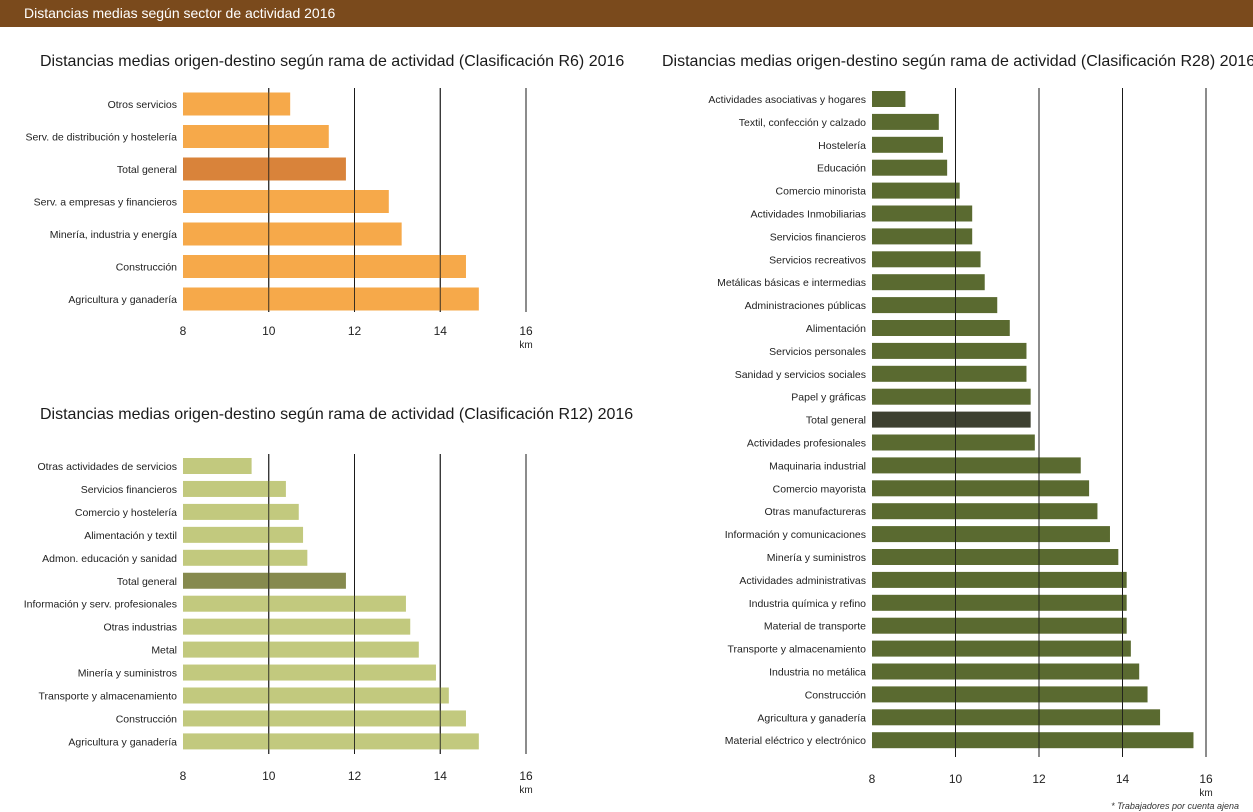 The height and width of the screenshot is (812, 1253). Describe the element at coordinates (183, 331) in the screenshot. I see `r6-tick-label: 8` at that location.